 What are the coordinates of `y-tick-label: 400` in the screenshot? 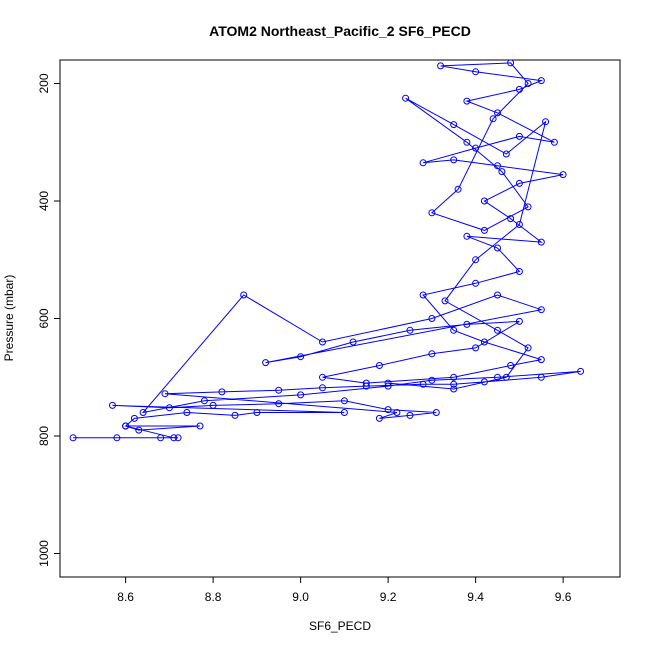 It's located at (44, 201).